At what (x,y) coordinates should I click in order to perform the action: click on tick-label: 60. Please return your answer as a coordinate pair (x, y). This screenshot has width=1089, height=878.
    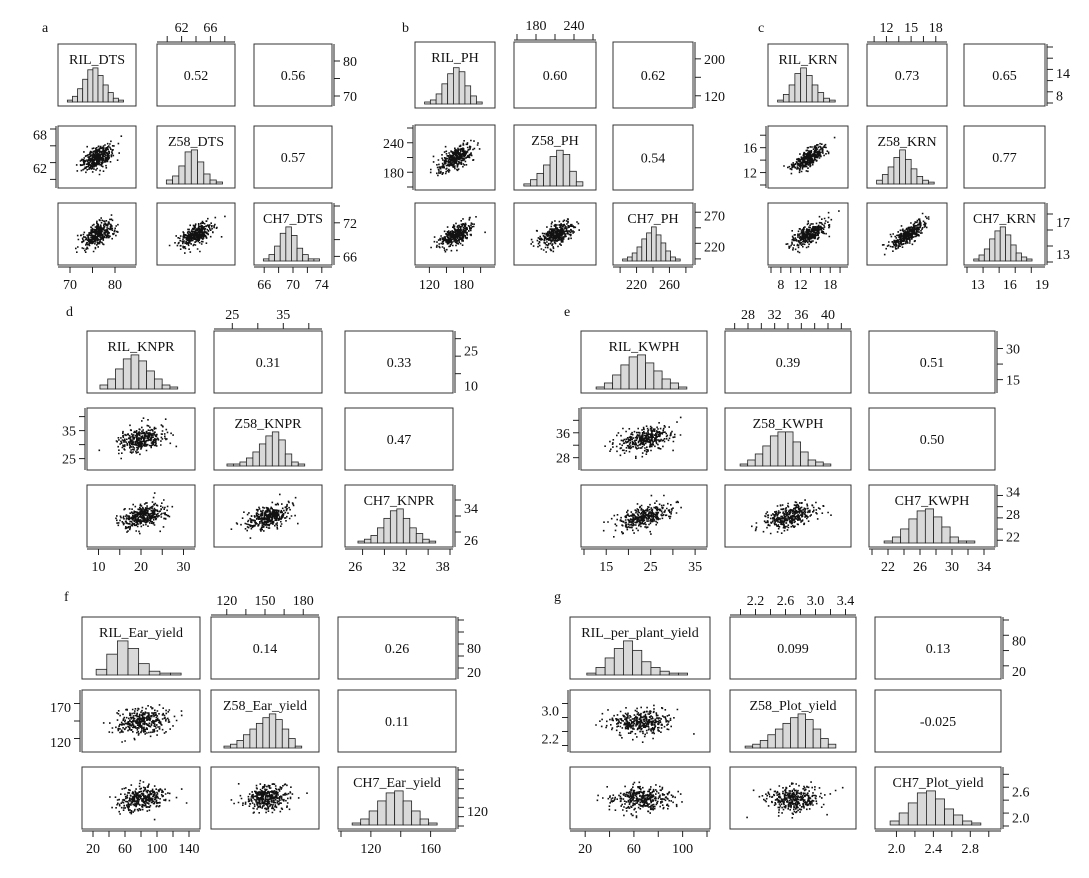
    Looking at the image, I should click on (634, 849).